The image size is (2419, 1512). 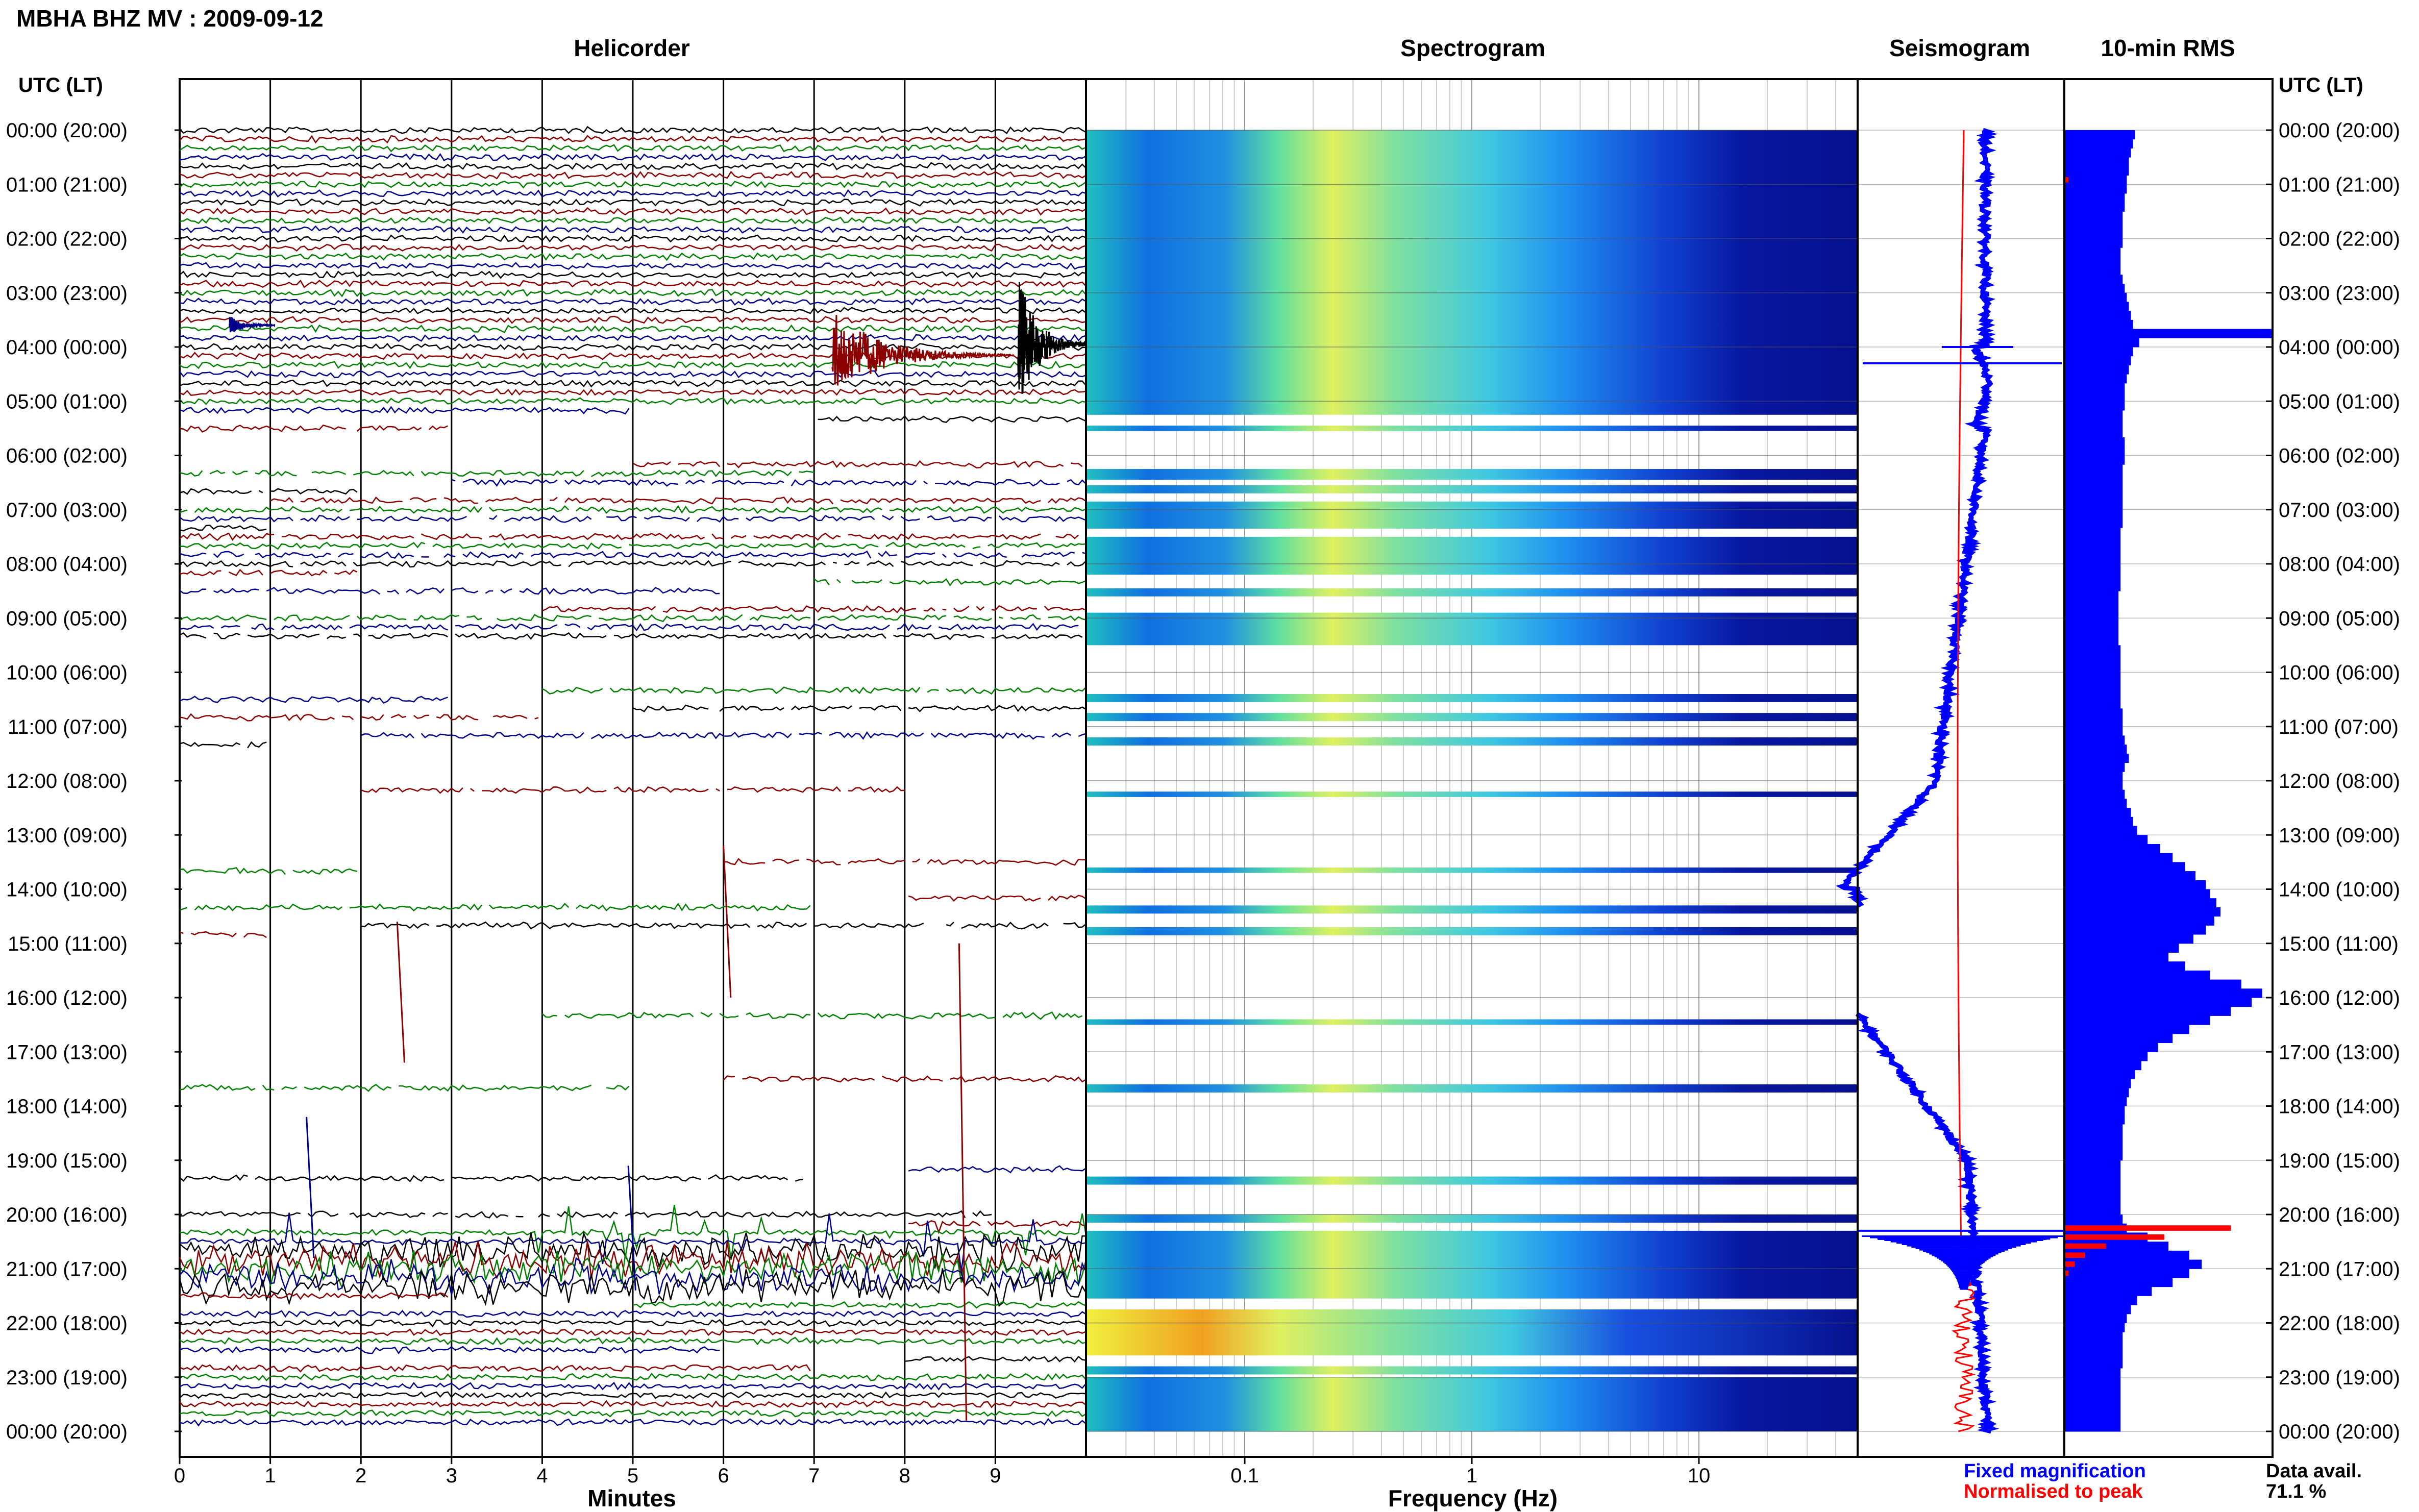 I want to click on time-tick-label-left: 06:00 (02:00), so click(x=67, y=456).